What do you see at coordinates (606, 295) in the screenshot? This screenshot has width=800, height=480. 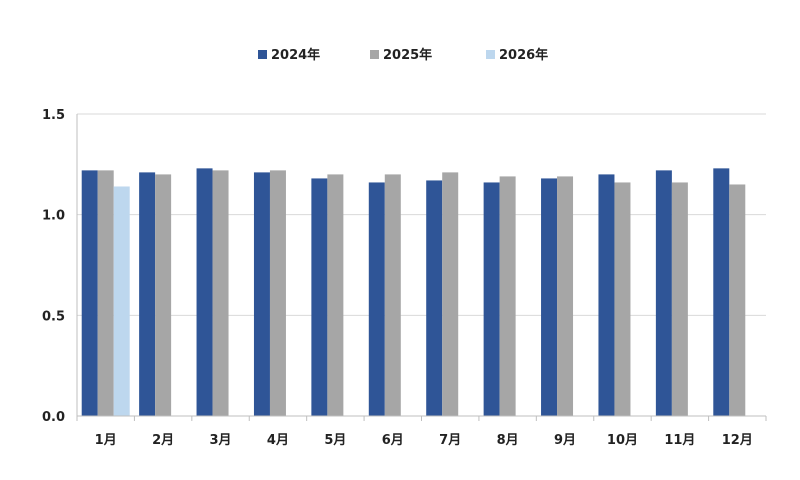 I see `bar-2024年-10月` at bounding box center [606, 295].